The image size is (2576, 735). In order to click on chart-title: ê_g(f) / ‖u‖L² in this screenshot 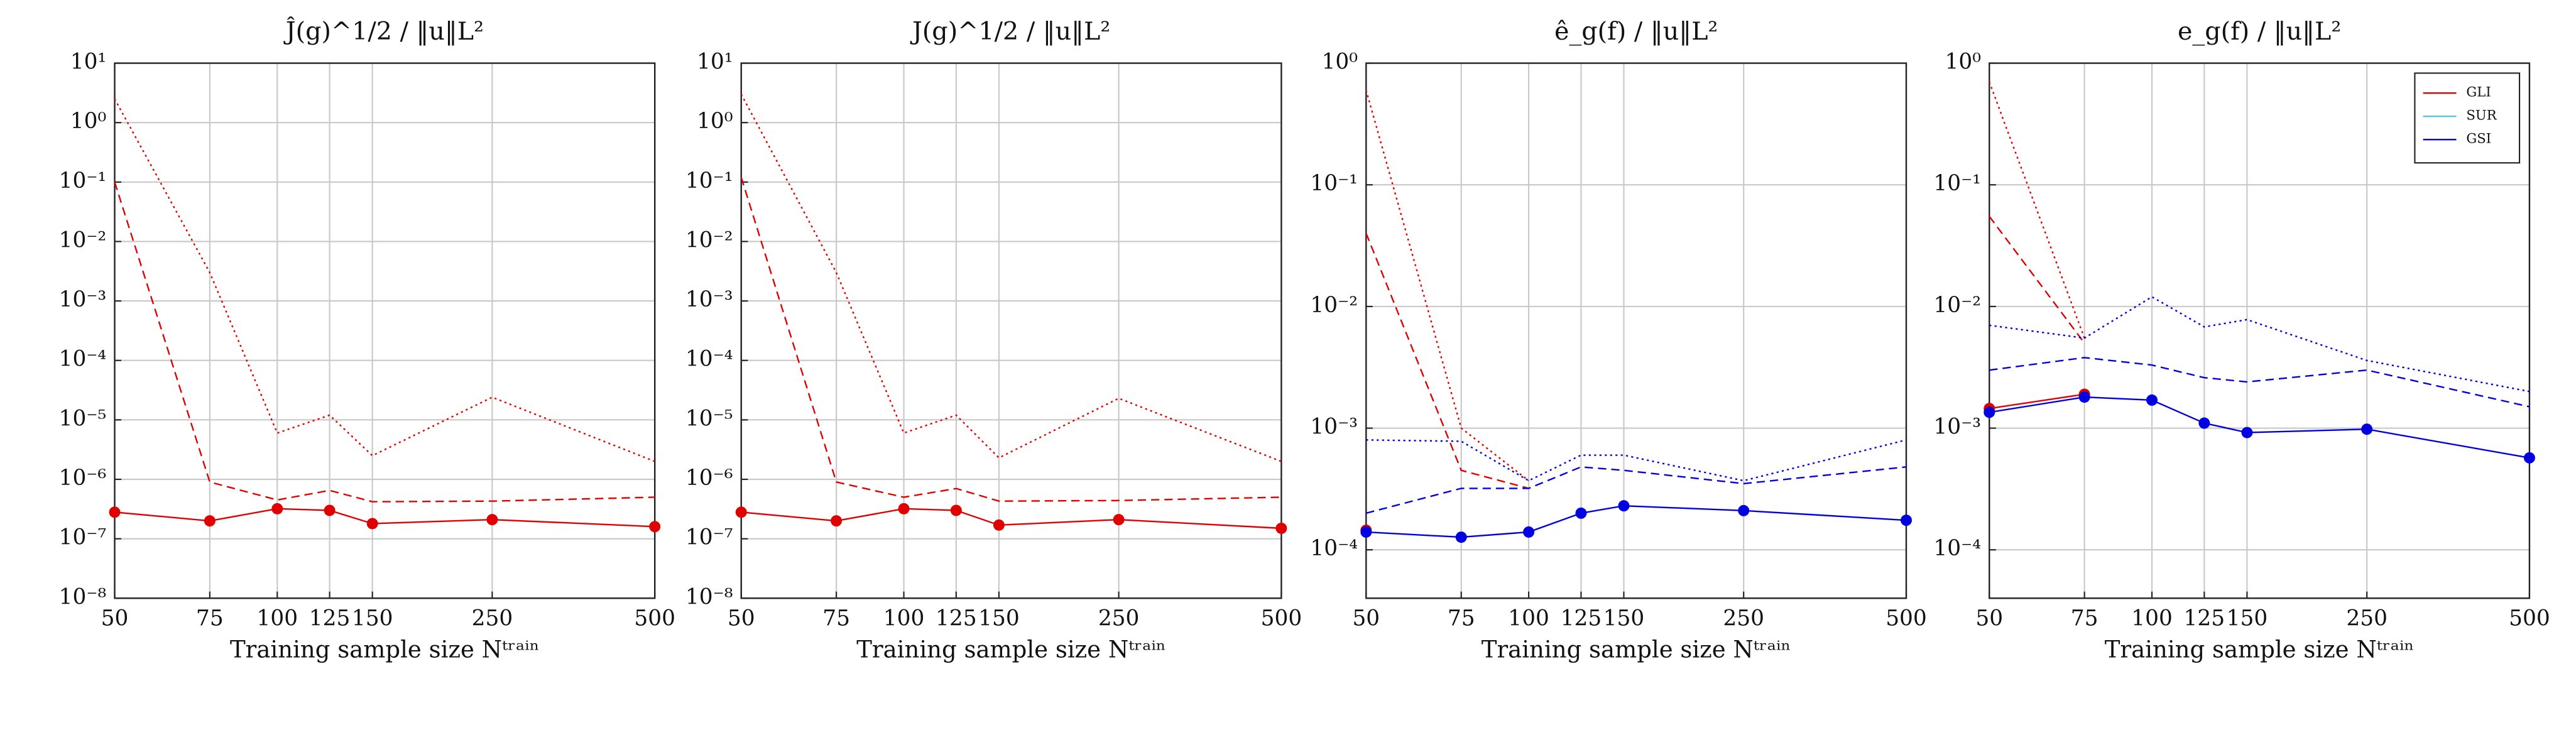, I will do `click(1636, 31)`.